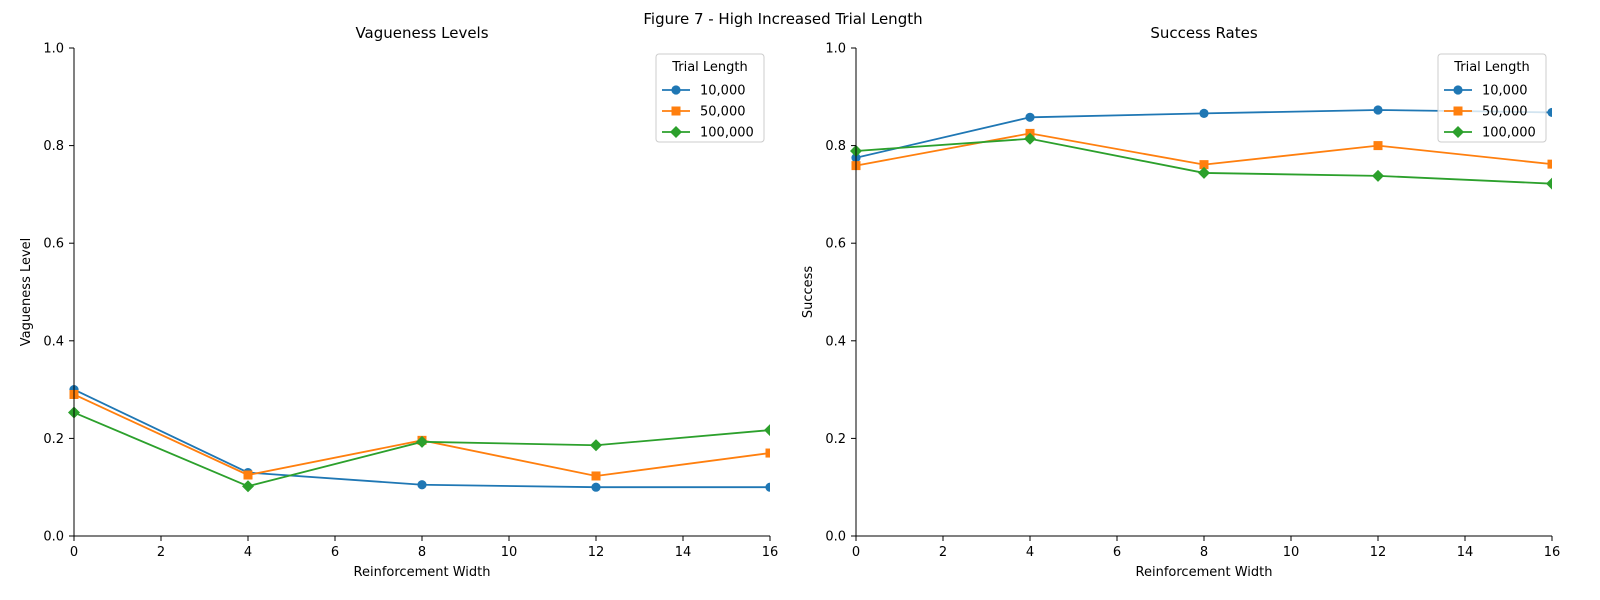 This screenshot has height=600, width=1600. Describe the element at coordinates (782, 19) in the screenshot. I see `figure-title: Figure 7 - High Increased Trial Length` at that location.